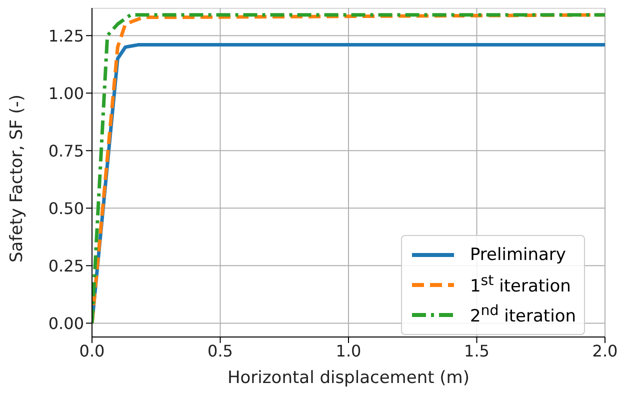  I want to click on y-axis-title: Safety Factor, SF (-), so click(17, 178).